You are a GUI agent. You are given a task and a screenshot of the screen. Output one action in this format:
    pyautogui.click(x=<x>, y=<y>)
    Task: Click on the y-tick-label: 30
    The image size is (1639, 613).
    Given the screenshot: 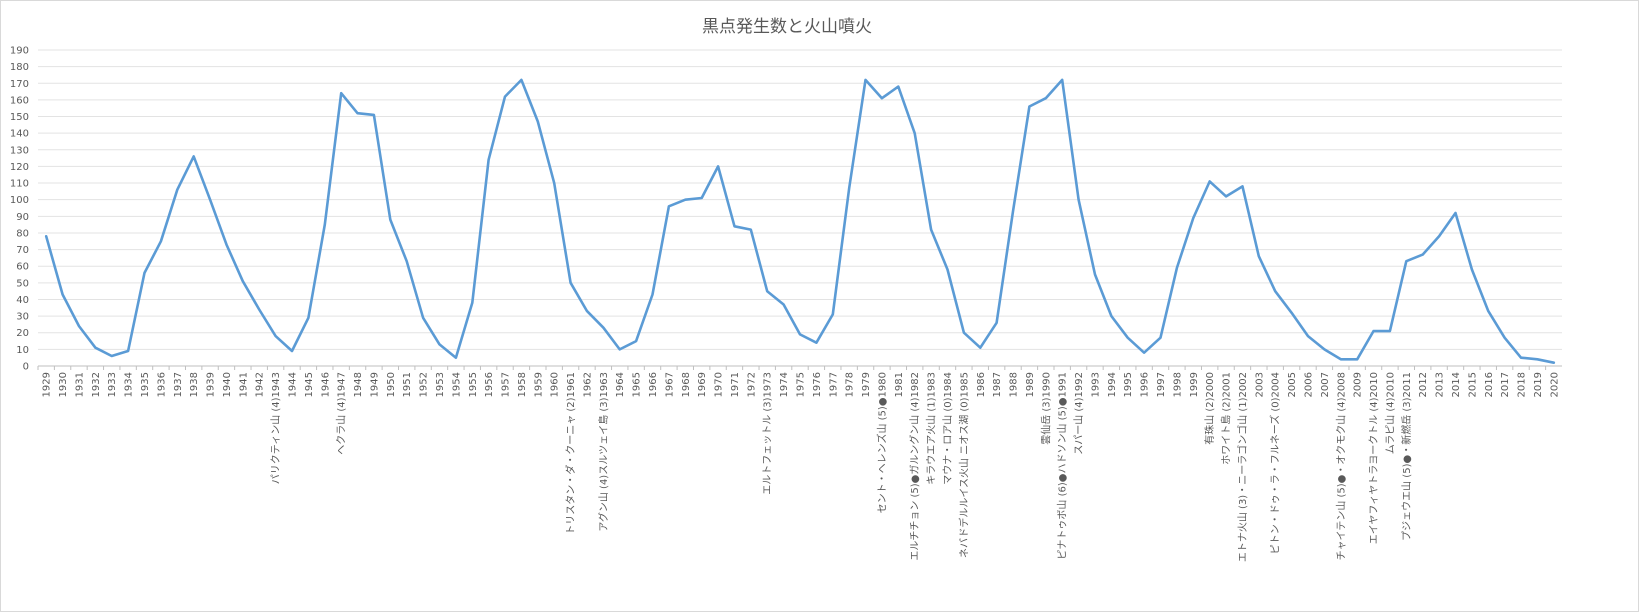 What is the action you would take?
    pyautogui.click(x=22, y=317)
    